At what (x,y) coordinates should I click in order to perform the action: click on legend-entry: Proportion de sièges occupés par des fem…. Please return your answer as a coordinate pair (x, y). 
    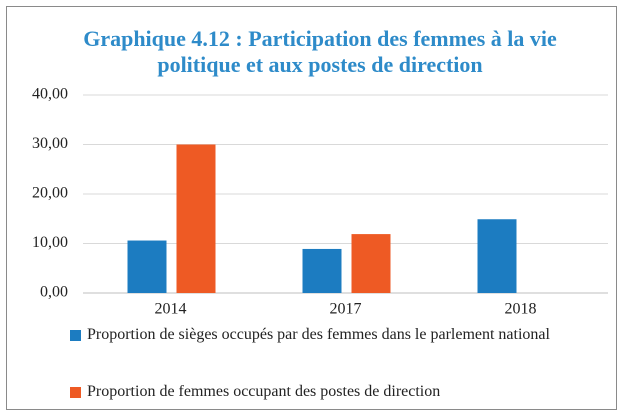
    Looking at the image, I should click on (330, 335).